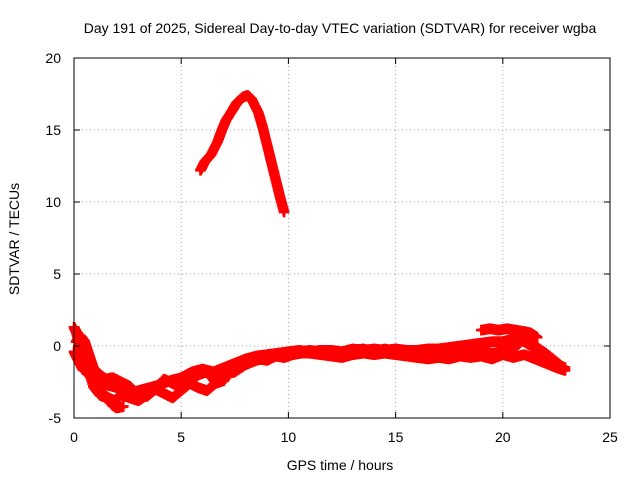  What do you see at coordinates (396, 437) in the screenshot?
I see `x-tick-label: 15` at bounding box center [396, 437].